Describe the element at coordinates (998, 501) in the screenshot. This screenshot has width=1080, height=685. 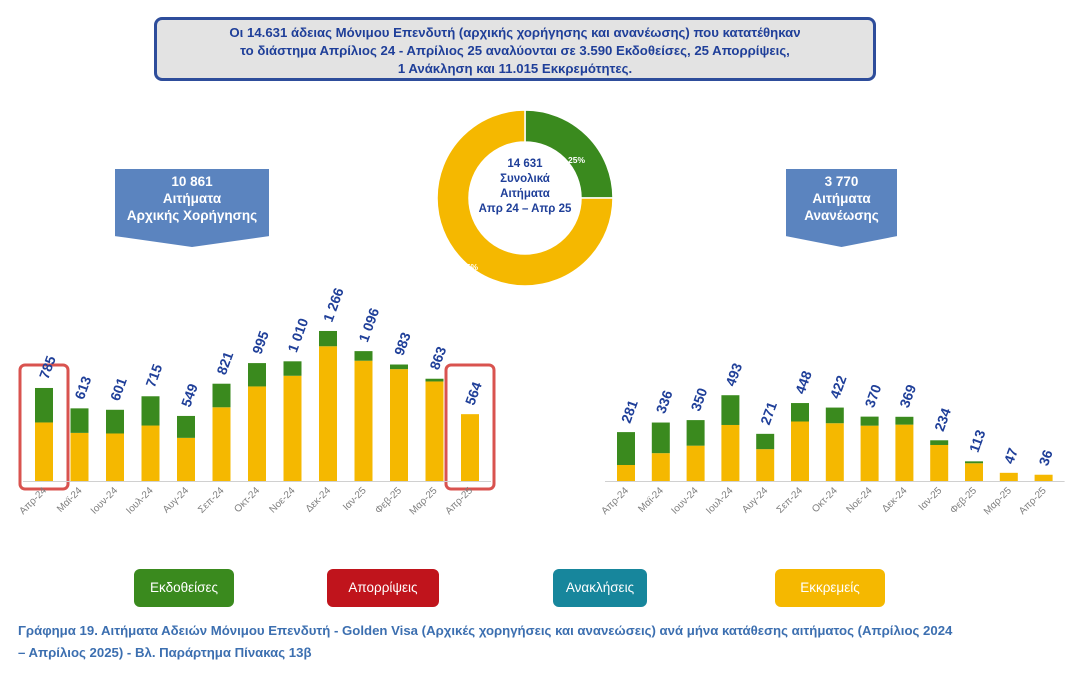
I see `renewal-category-label: Μαρ-25` at that location.